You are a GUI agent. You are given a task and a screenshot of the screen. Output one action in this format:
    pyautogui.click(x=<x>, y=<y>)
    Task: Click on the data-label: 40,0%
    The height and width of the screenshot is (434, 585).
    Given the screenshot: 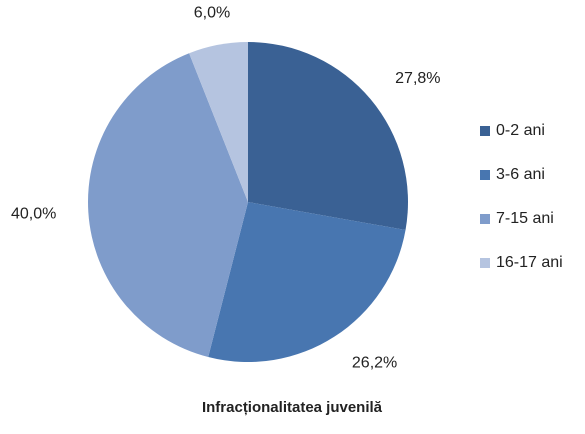 What is the action you would take?
    pyautogui.click(x=33, y=213)
    